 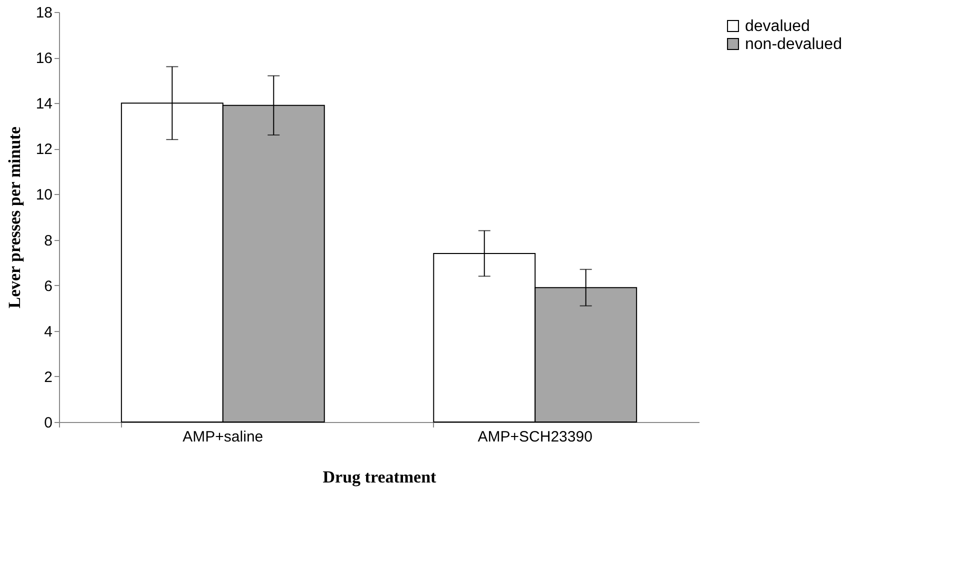 I want to click on y-tick-label: 14, so click(x=44, y=104).